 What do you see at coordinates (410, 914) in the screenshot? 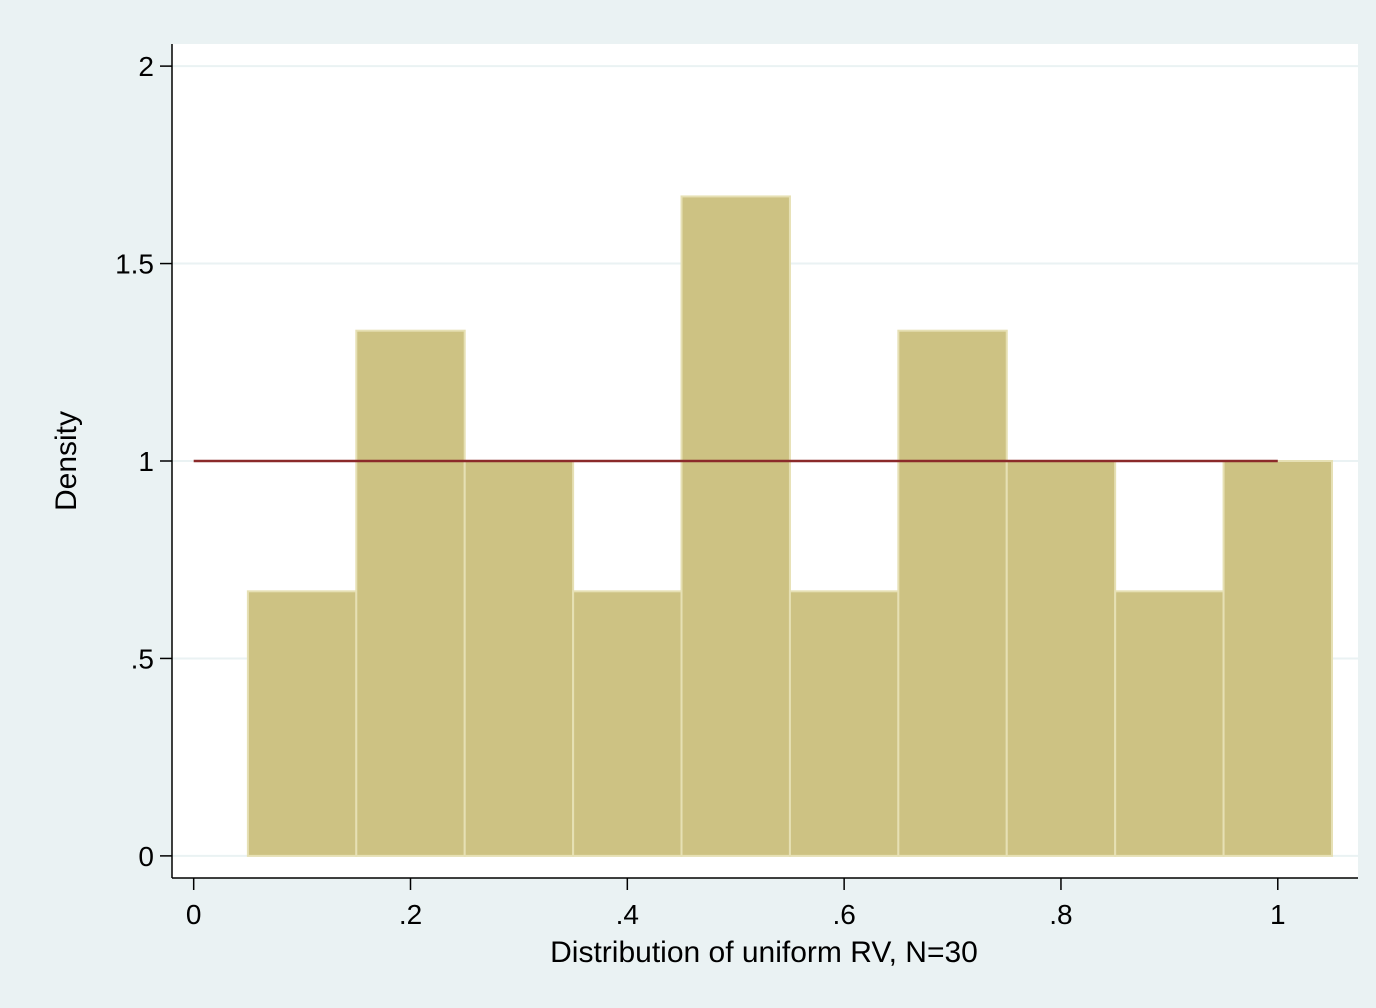
I see `x-tick-label: .2` at bounding box center [410, 914].